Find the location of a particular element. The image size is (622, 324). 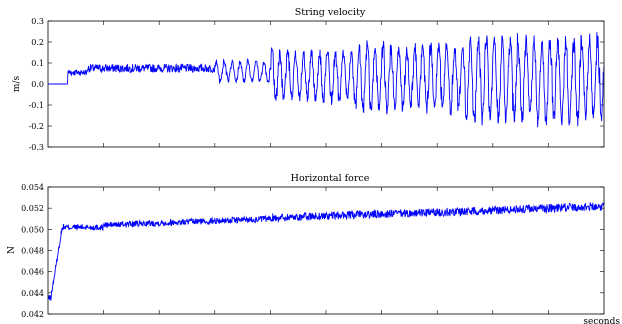

y-tick-label: 0.046 is located at coordinates (32, 272).